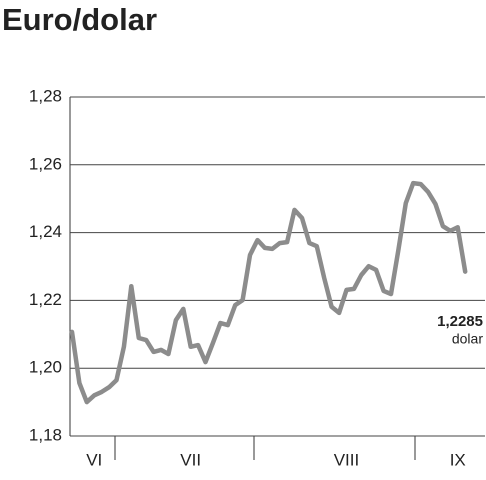 This screenshot has height=480, width=486. I want to click on y-tick-label: 1,22, so click(45, 299).